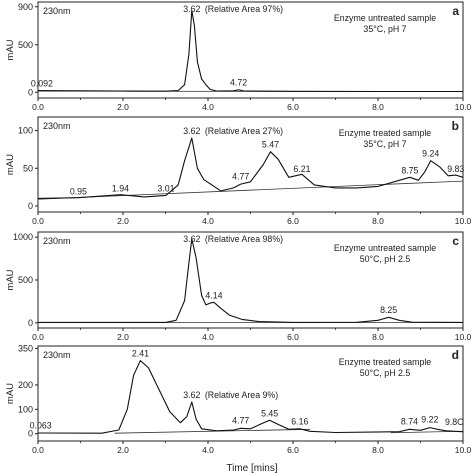 The height and width of the screenshot is (474, 474). What do you see at coordinates (25, 348) in the screenshot?
I see `y-tick-label: 350` at bounding box center [25, 348].